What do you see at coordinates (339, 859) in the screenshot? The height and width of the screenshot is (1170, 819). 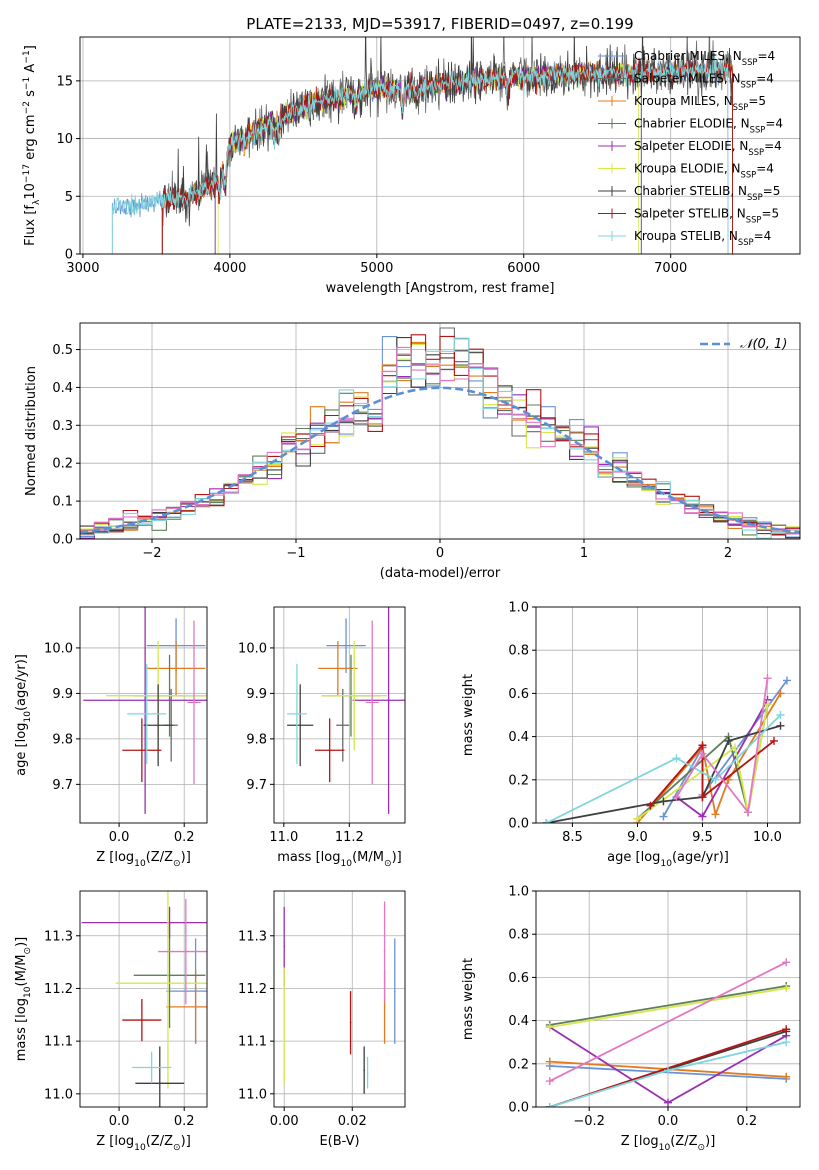 I see `x-axis-label: mass [log10(M/M⊙)]` at bounding box center [339, 859].